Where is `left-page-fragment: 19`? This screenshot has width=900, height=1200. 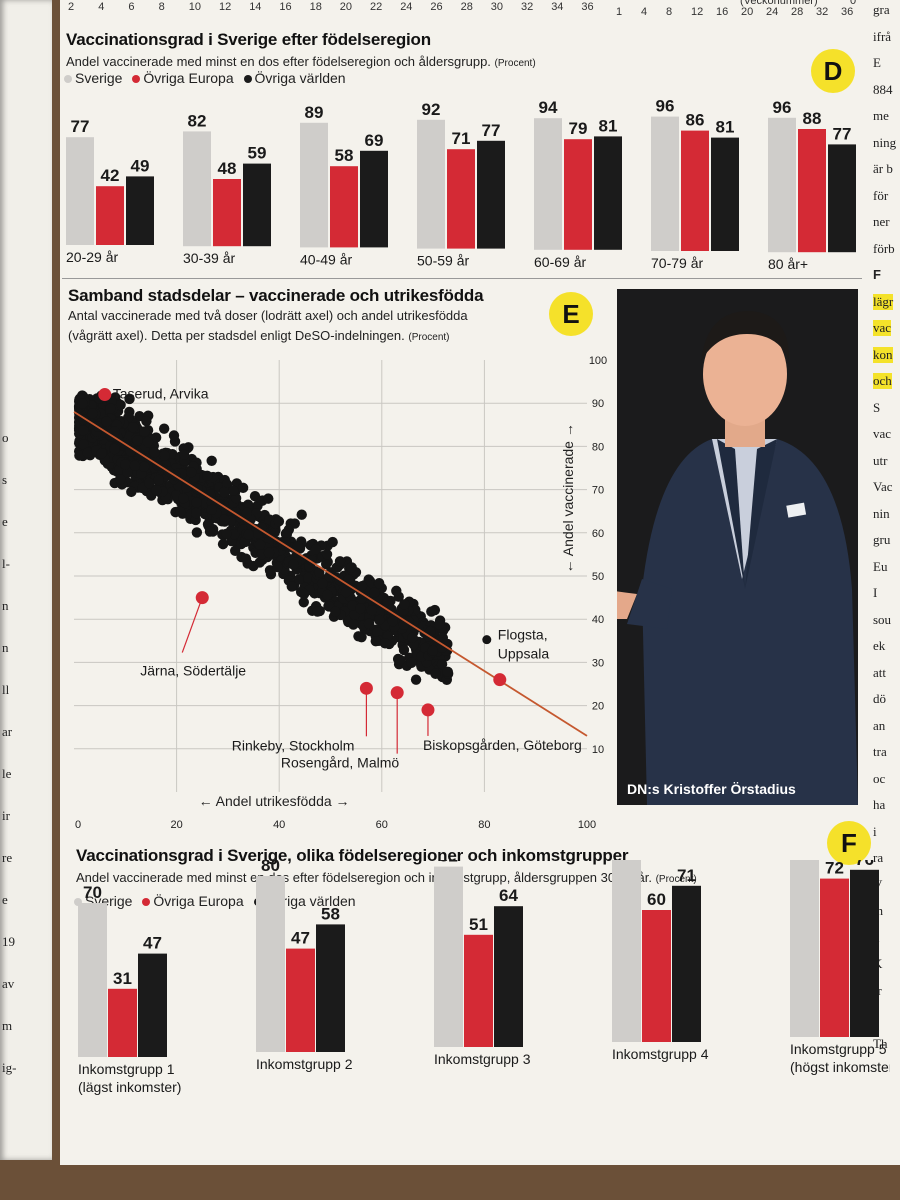
left-page-fragment: 19 is located at coordinates (8, 941).